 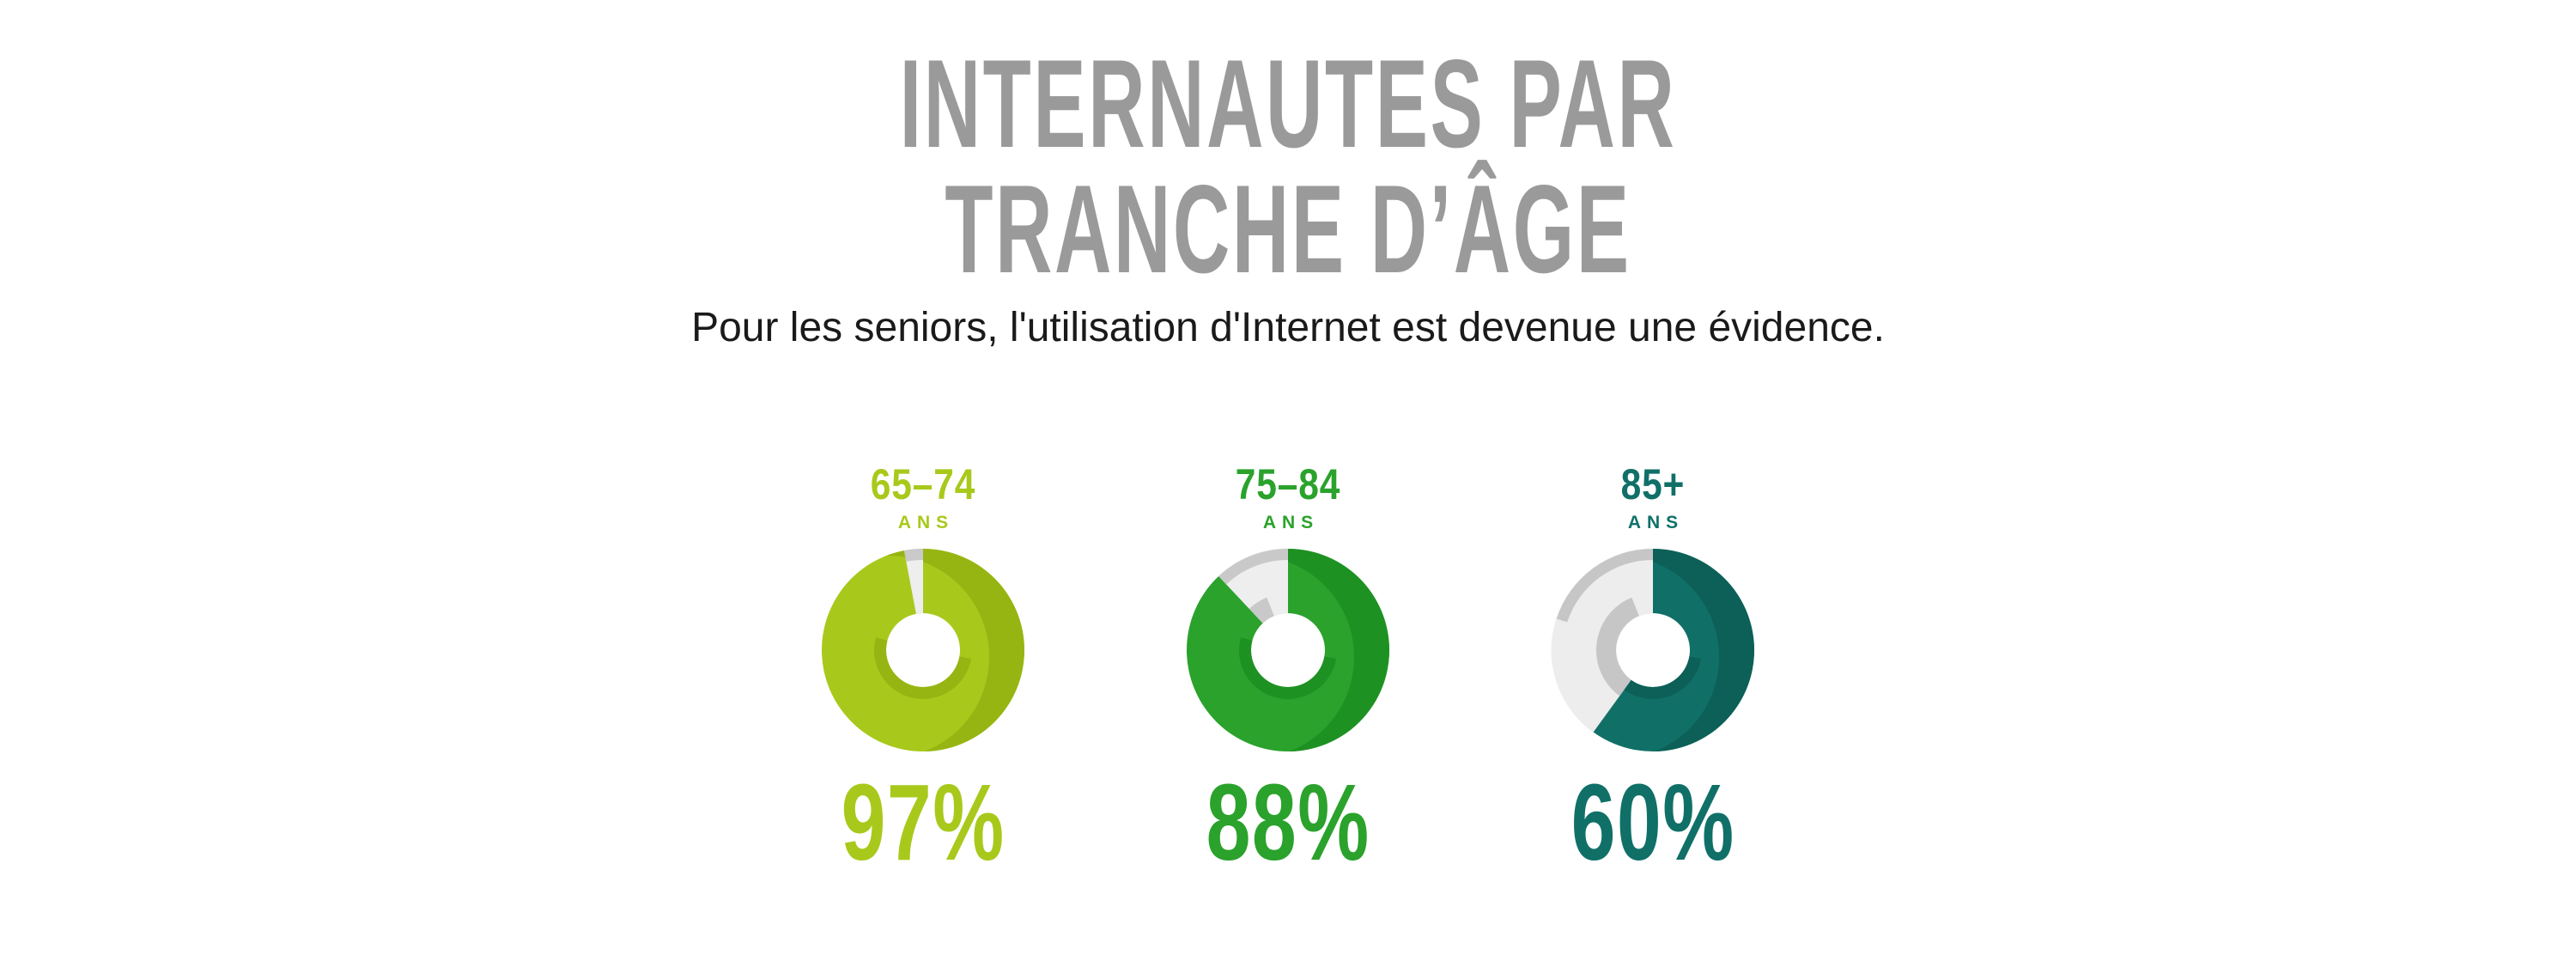 I want to click on page-title-line-2: TRANCHE D’ÂGE, so click(x=1288, y=229).